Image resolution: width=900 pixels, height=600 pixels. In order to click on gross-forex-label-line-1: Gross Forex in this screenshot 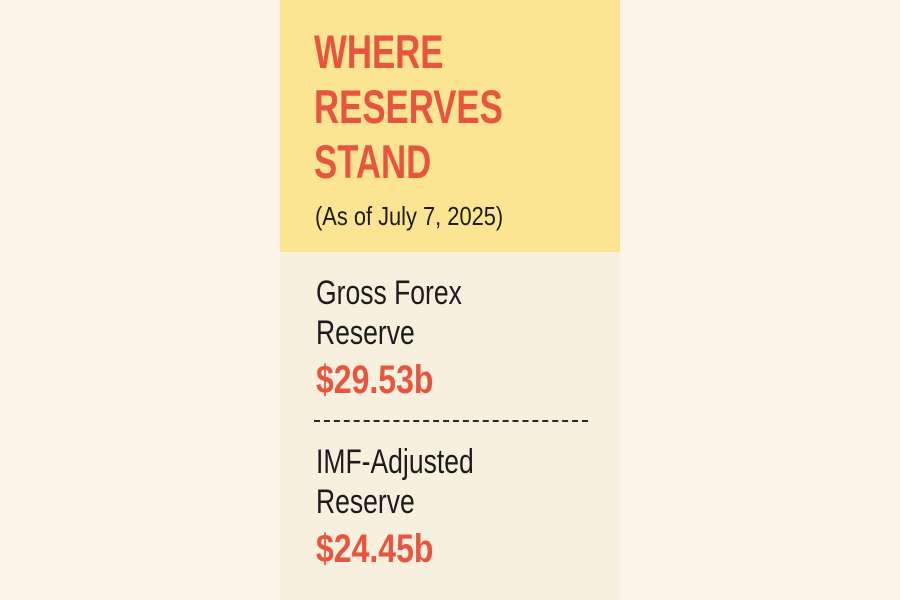, I will do `click(389, 293)`.